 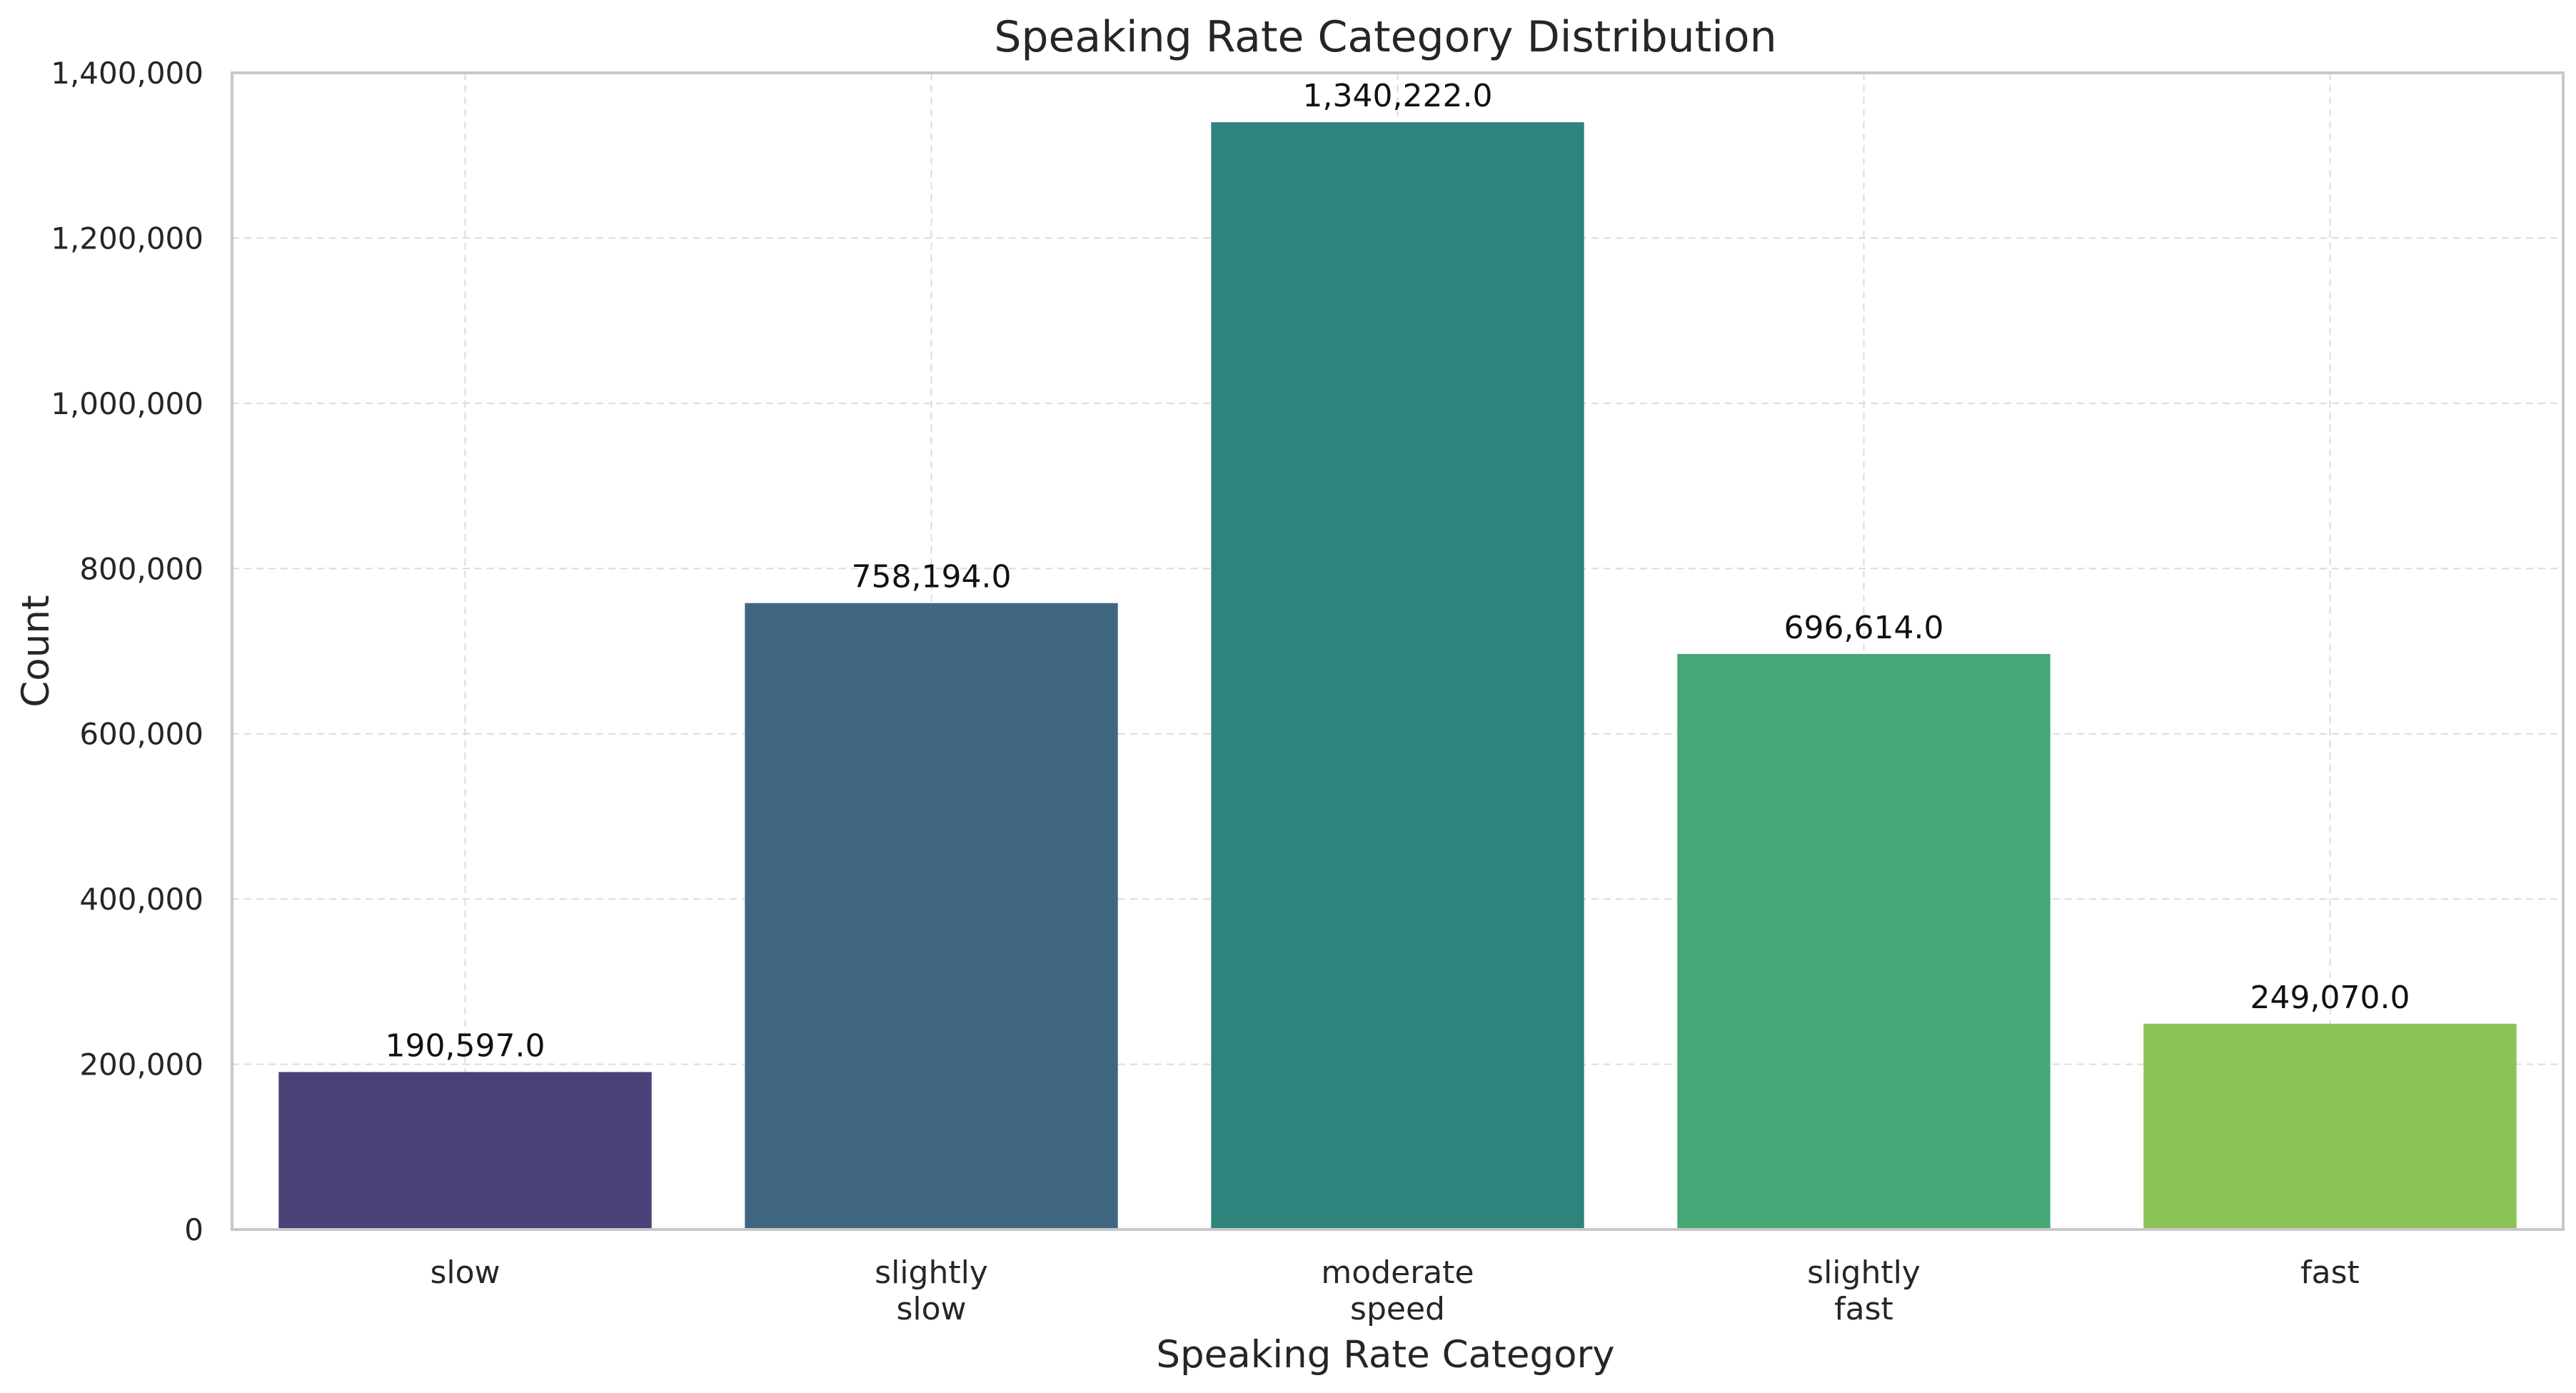 I want to click on x-tick-label: moderate speed, so click(x=1398, y=1290).